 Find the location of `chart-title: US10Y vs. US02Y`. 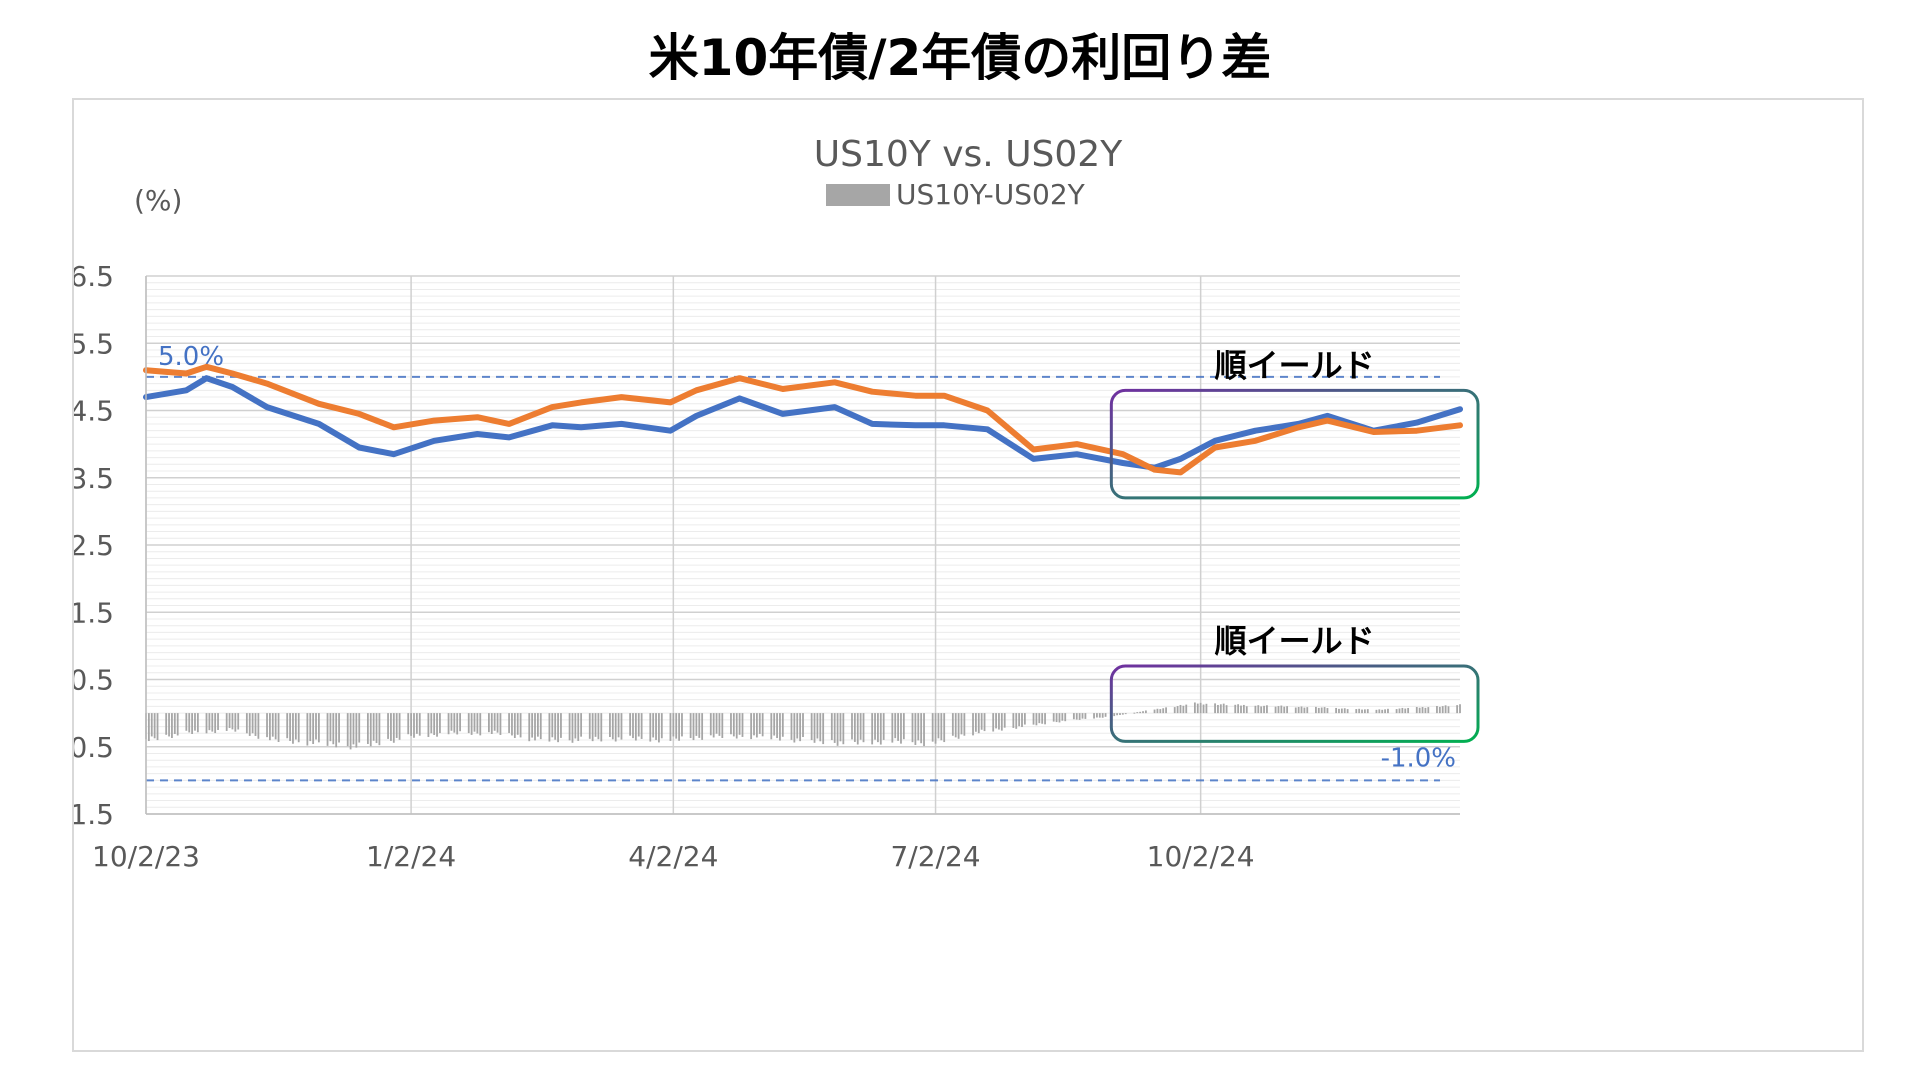

chart-title: US10Y vs. US02Y is located at coordinates (968, 154).